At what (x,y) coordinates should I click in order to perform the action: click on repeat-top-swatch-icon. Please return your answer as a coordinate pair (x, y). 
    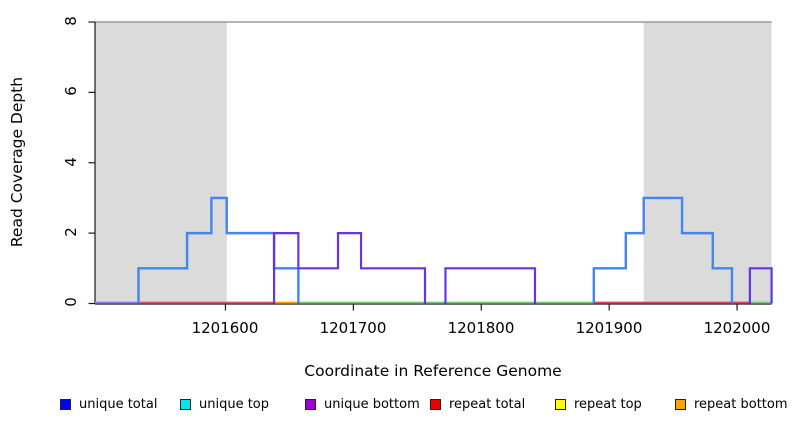
    Looking at the image, I should click on (560, 404).